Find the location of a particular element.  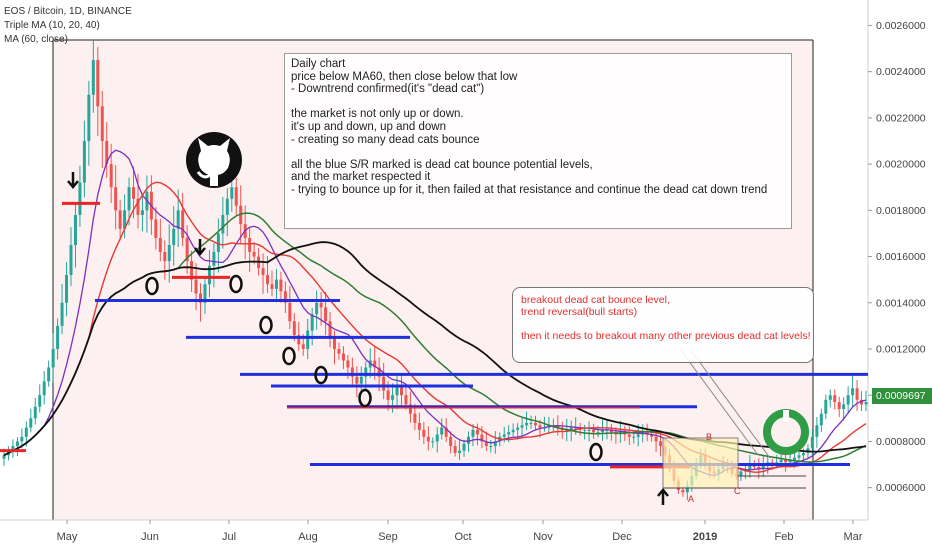

x-tick-label-2: Jul is located at coordinates (229, 537).